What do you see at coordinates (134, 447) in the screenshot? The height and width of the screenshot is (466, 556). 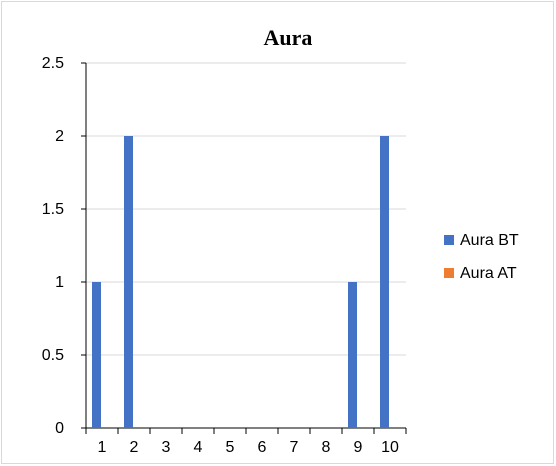 I see `x-tick-label: 2` at bounding box center [134, 447].